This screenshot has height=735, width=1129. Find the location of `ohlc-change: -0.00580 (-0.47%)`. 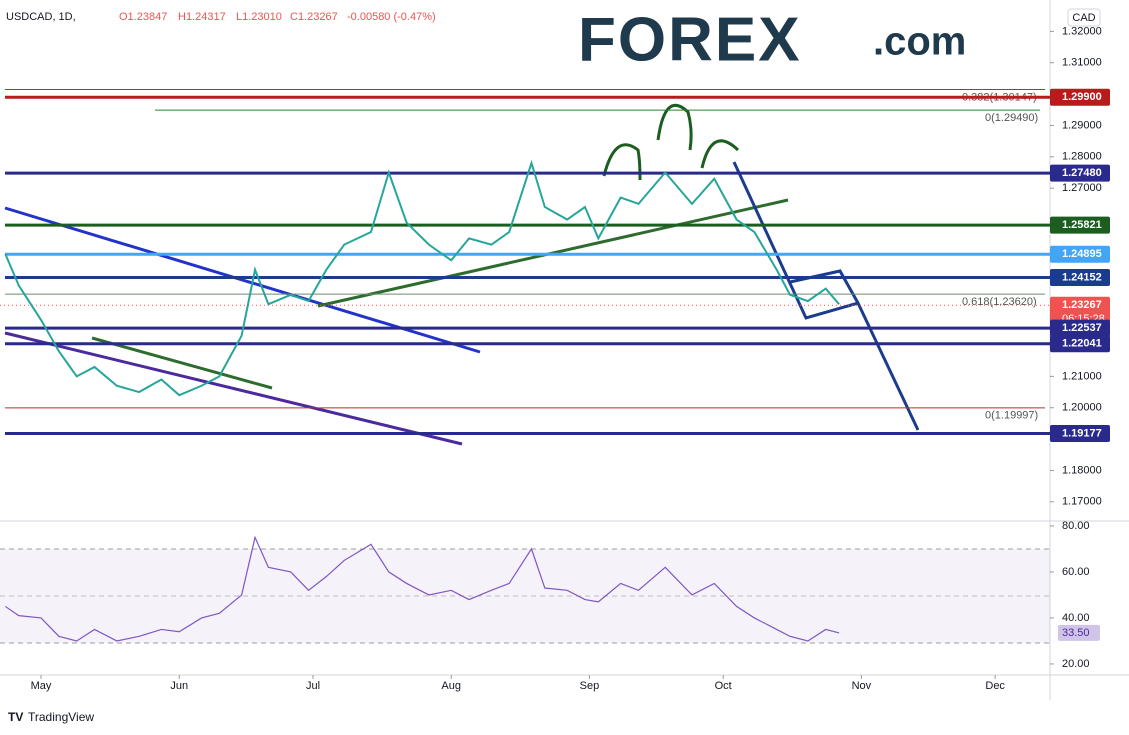

ohlc-change: -0.00580 (-0.47%) is located at coordinates (391, 17).